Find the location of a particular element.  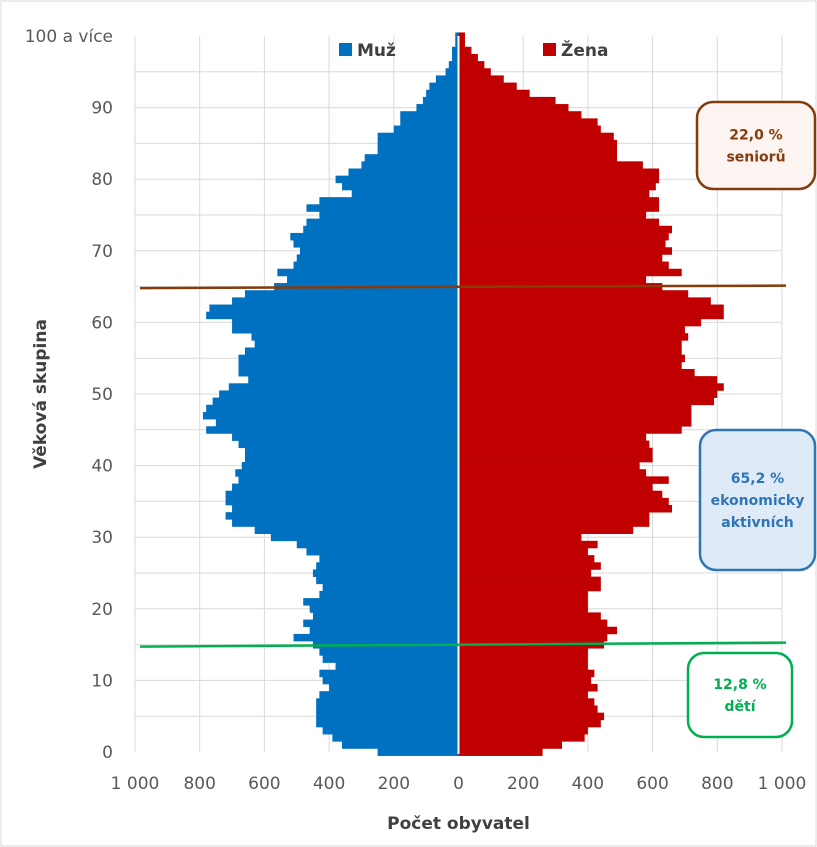

x-axis-title: Počet obyvatel is located at coordinates (458, 824).